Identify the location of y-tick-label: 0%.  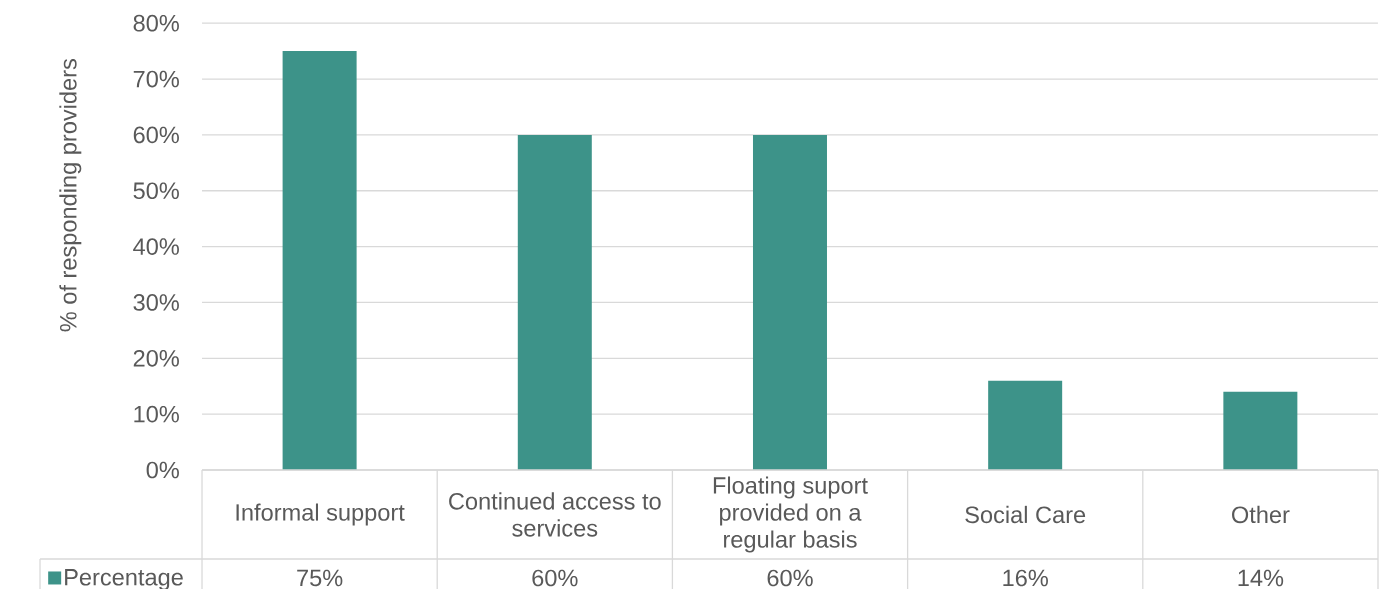
(162, 470).